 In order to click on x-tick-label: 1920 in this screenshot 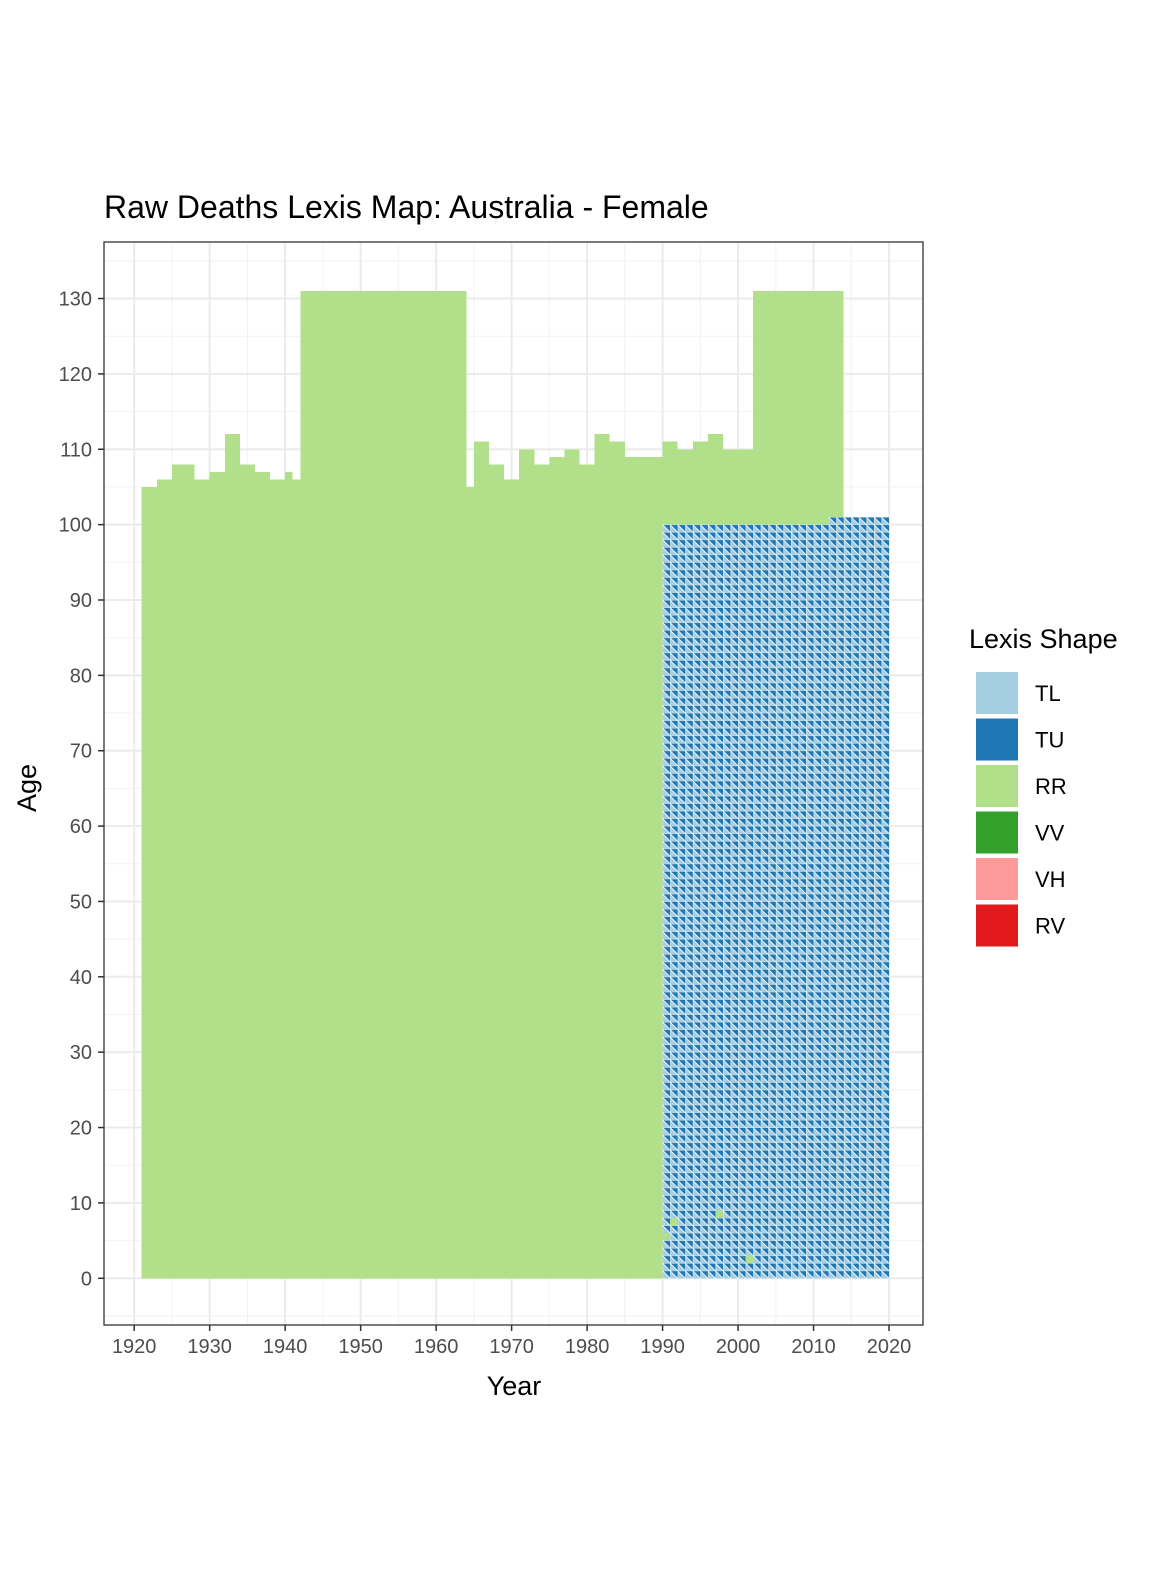, I will do `click(134, 1347)`.